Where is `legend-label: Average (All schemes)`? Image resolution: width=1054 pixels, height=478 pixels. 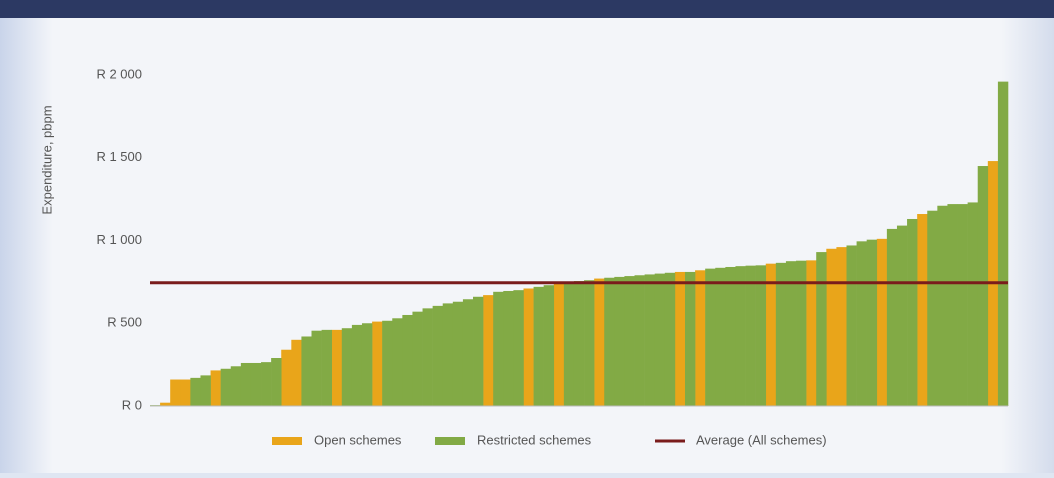
legend-label: Average (All schemes) is located at coordinates (761, 439).